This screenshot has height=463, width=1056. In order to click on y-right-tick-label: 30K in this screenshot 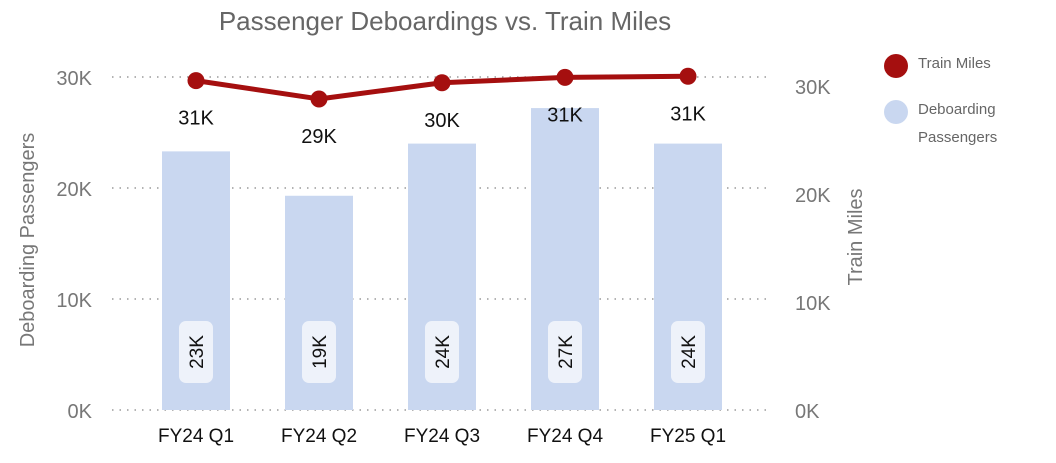, I will do `click(813, 88)`.